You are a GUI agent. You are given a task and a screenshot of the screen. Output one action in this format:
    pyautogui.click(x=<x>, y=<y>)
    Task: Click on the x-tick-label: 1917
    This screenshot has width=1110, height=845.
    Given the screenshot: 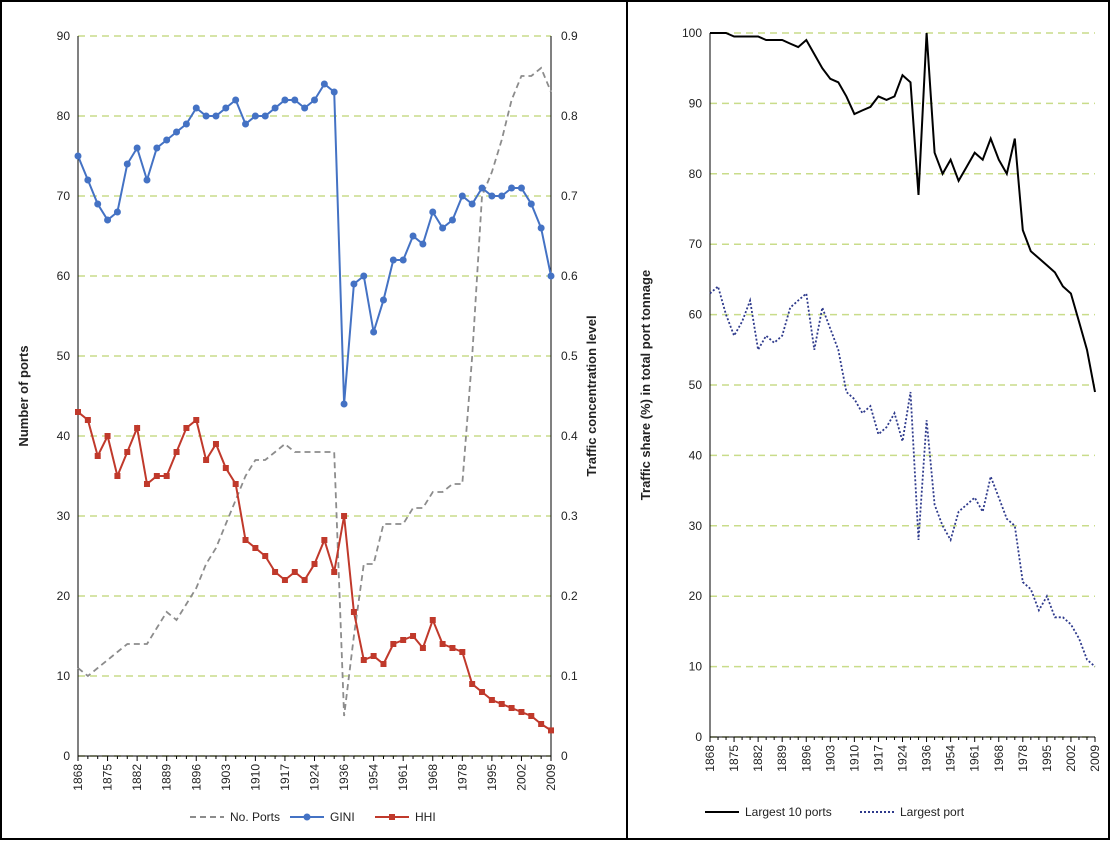 What is the action you would take?
    pyautogui.click(x=285, y=777)
    